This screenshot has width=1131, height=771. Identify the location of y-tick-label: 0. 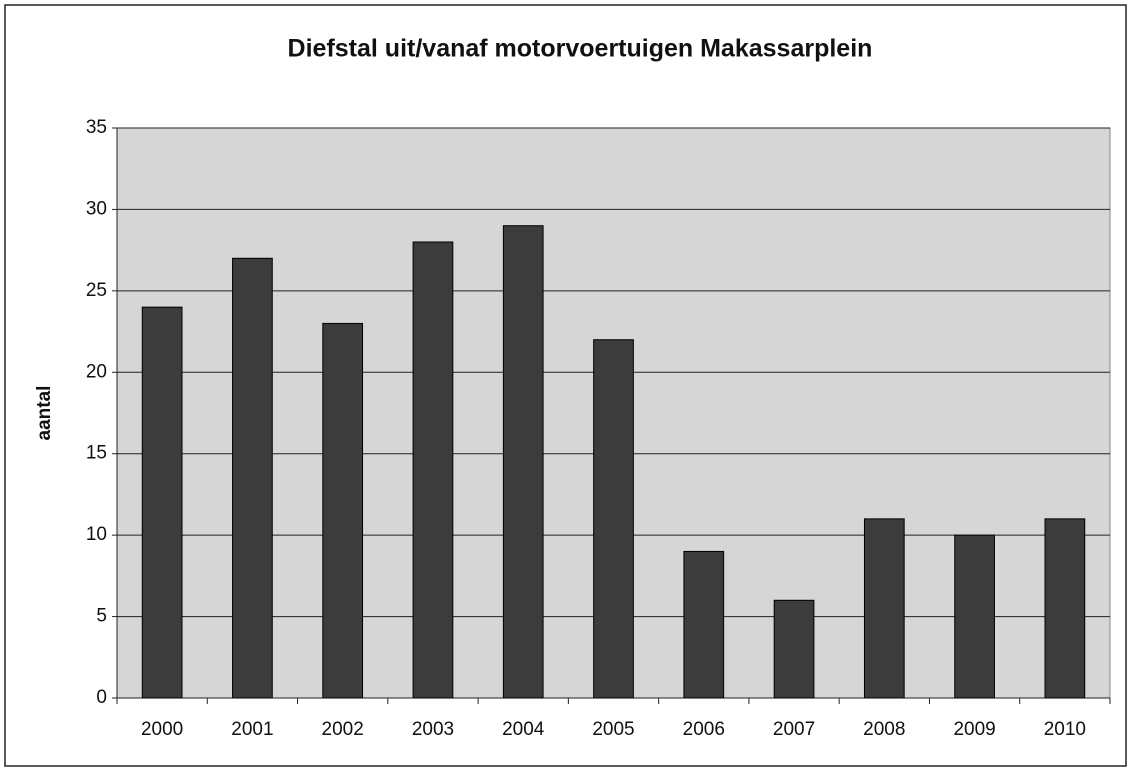
(101, 697).